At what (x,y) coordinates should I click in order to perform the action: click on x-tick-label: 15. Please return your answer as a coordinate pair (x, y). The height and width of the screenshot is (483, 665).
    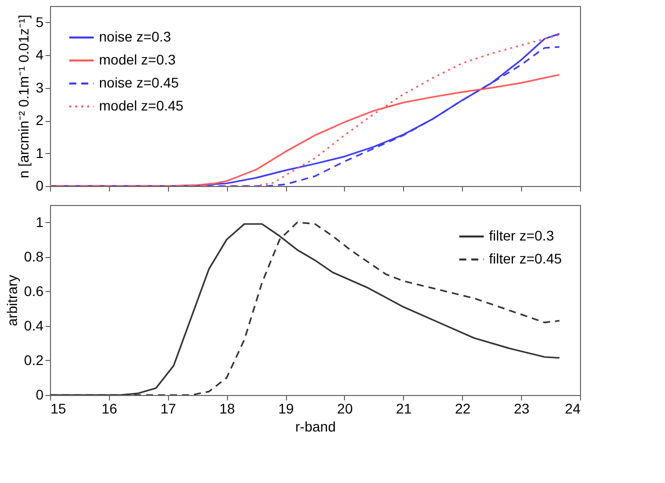
    Looking at the image, I should click on (58, 408).